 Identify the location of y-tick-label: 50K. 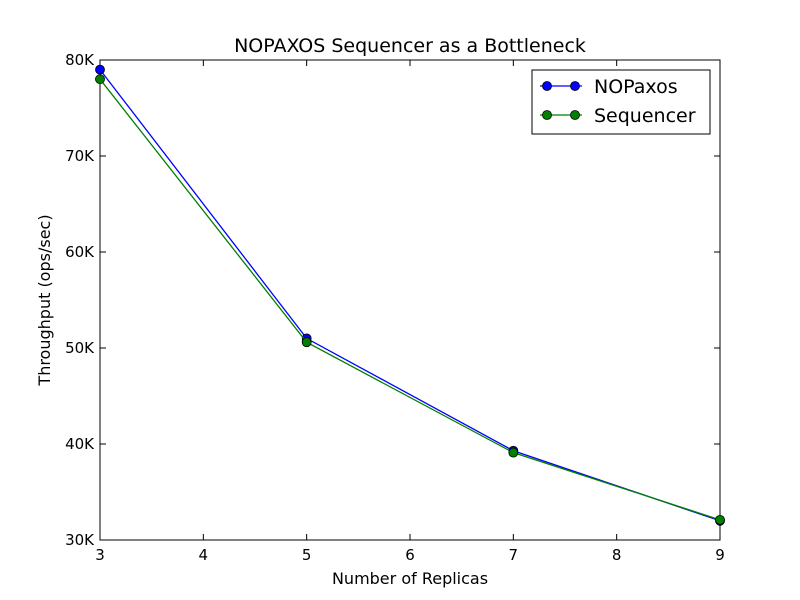
(80, 348).